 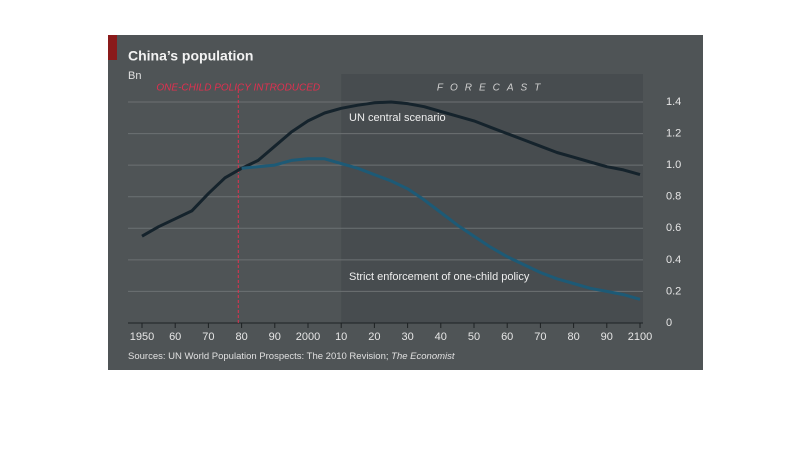 I want to click on brand-bar, so click(x=112, y=47).